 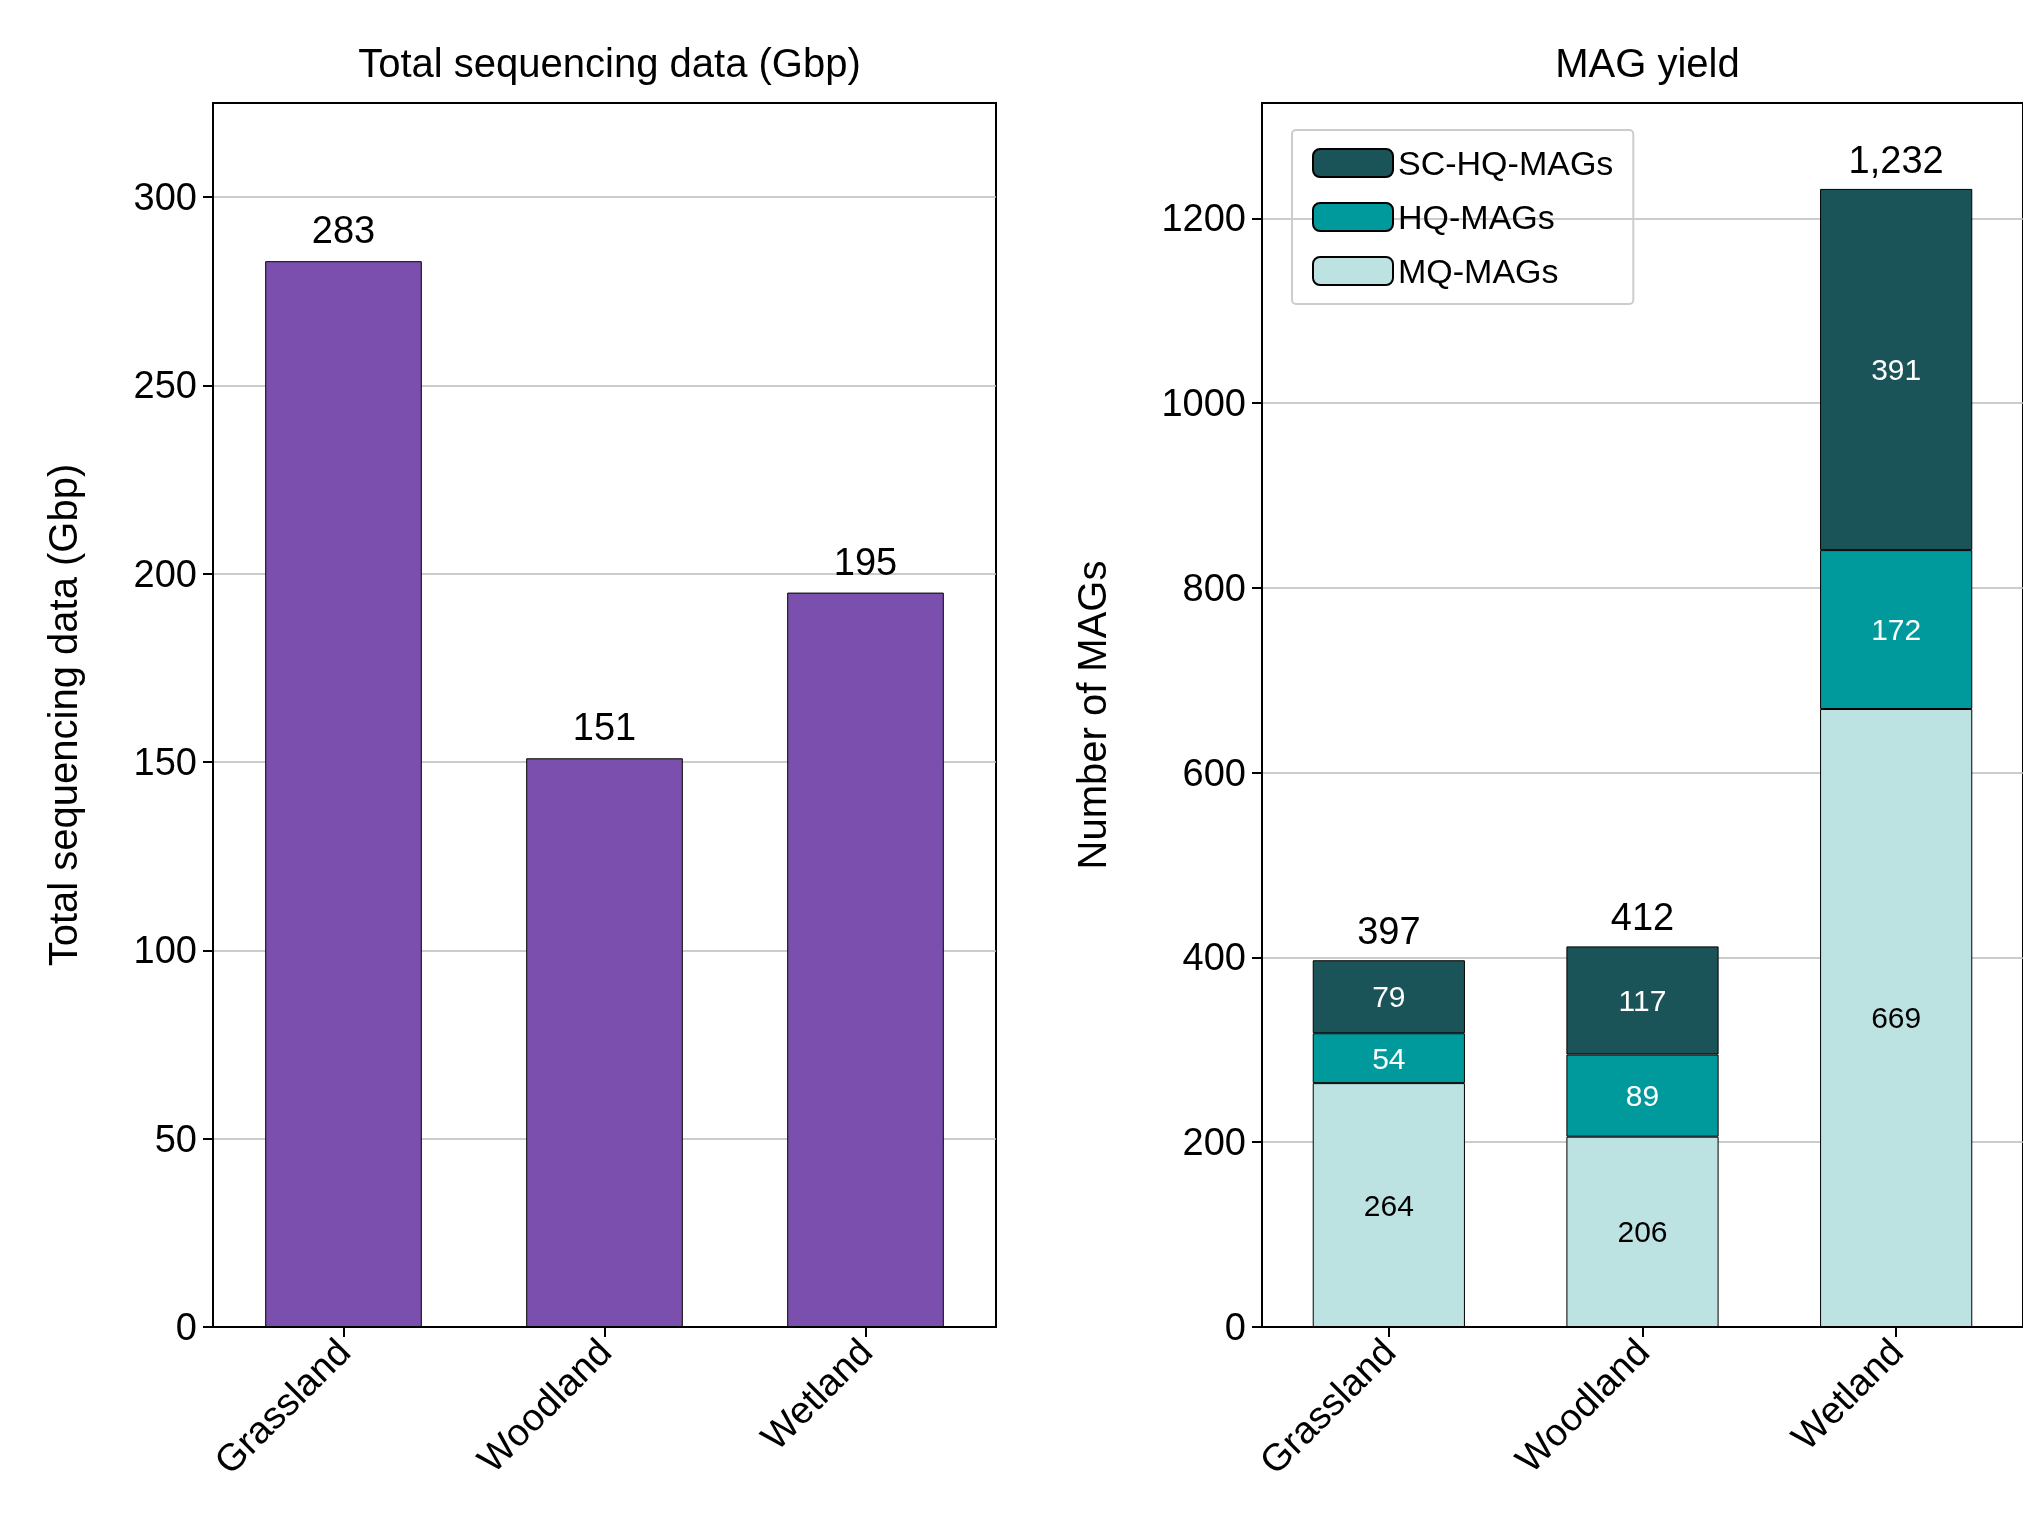 I want to click on y-axis-title: Number of MAGs, so click(x=1092, y=715).